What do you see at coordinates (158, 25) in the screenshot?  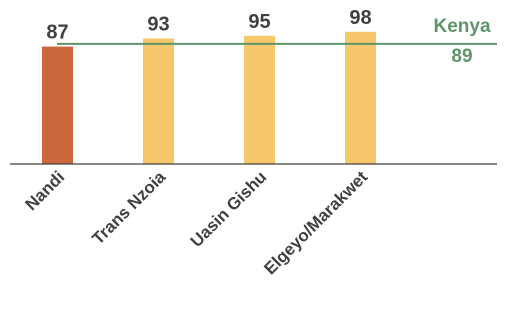 I see `data-label-trans-nzoia: 93` at bounding box center [158, 25].